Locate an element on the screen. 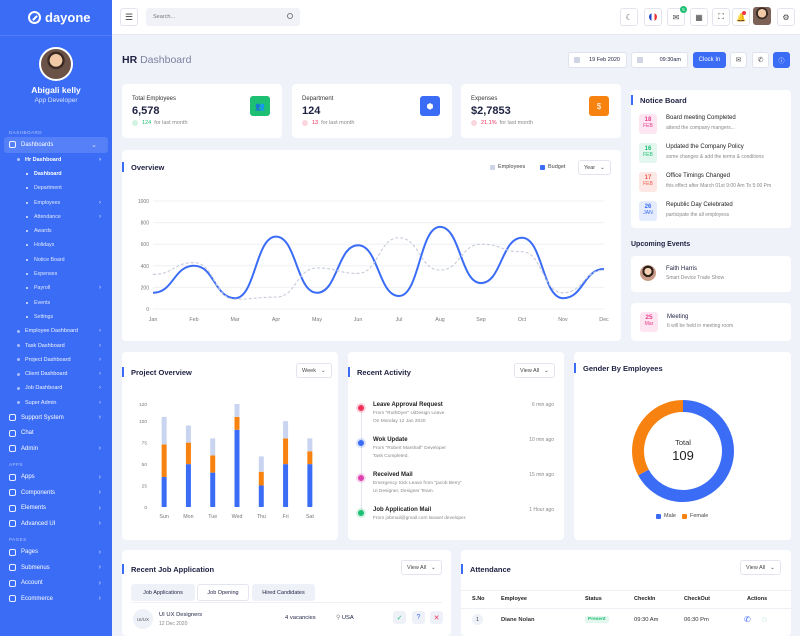 This screenshot has height=636, width=800. brand: dayone is located at coordinates (56, 18).